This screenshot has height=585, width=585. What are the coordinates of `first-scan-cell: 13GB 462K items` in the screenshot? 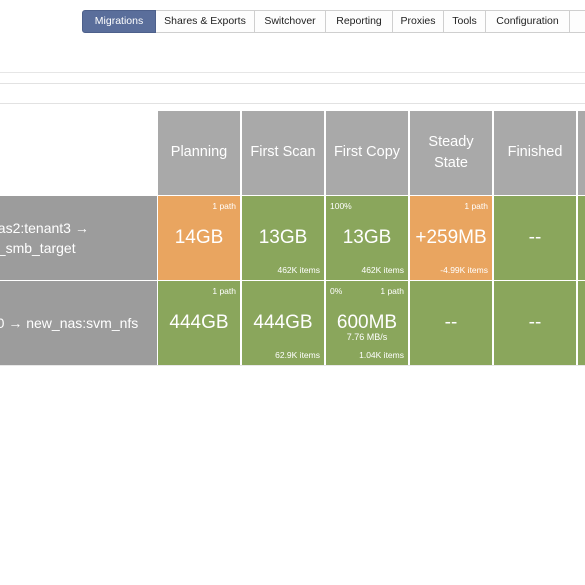 It's located at (283, 238).